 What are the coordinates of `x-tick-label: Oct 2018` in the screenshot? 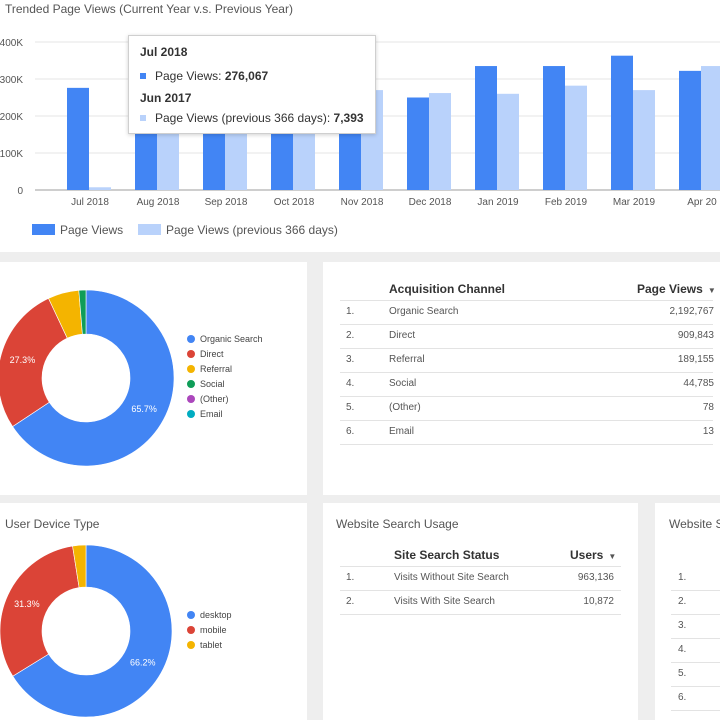 It's located at (294, 202).